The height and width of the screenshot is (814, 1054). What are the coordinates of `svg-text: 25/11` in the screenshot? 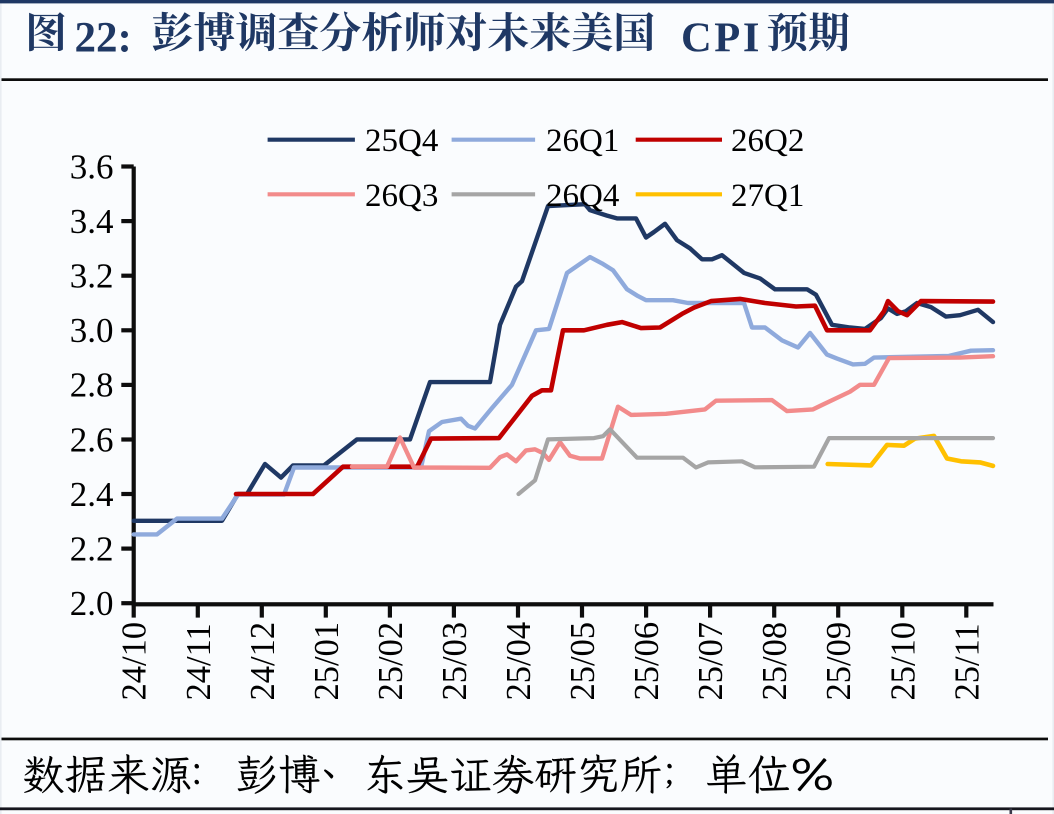 It's located at (967, 661).